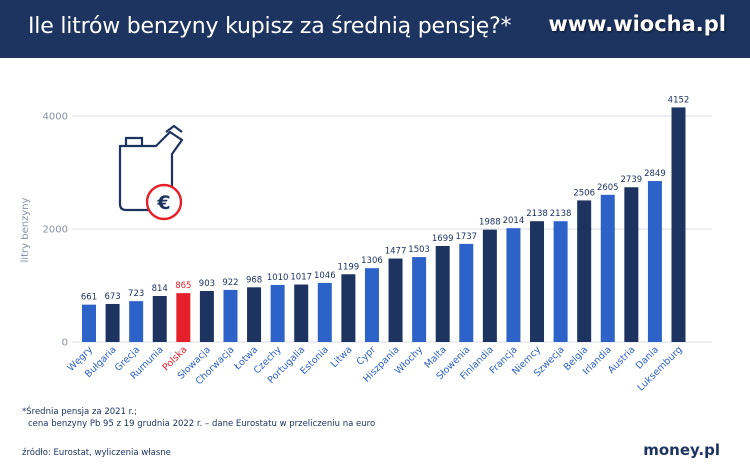 This screenshot has width=750, height=469. What do you see at coordinates (160, 289) in the screenshot?
I see `bar-value-label: 814` at bounding box center [160, 289].